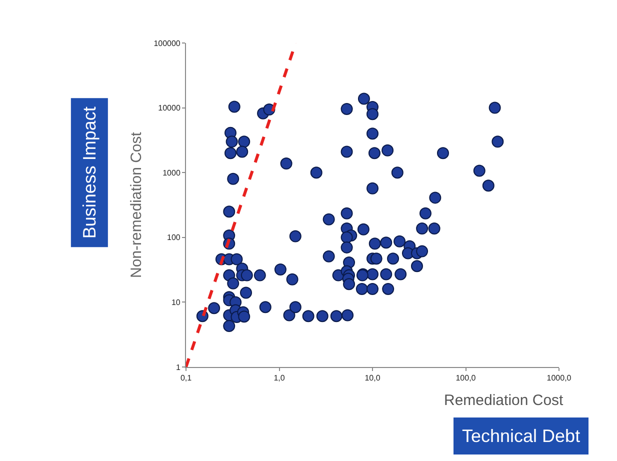 The height and width of the screenshot is (461, 617). What do you see at coordinates (174, 237) in the screenshot?
I see `y-tick-label: 100` at bounding box center [174, 237].